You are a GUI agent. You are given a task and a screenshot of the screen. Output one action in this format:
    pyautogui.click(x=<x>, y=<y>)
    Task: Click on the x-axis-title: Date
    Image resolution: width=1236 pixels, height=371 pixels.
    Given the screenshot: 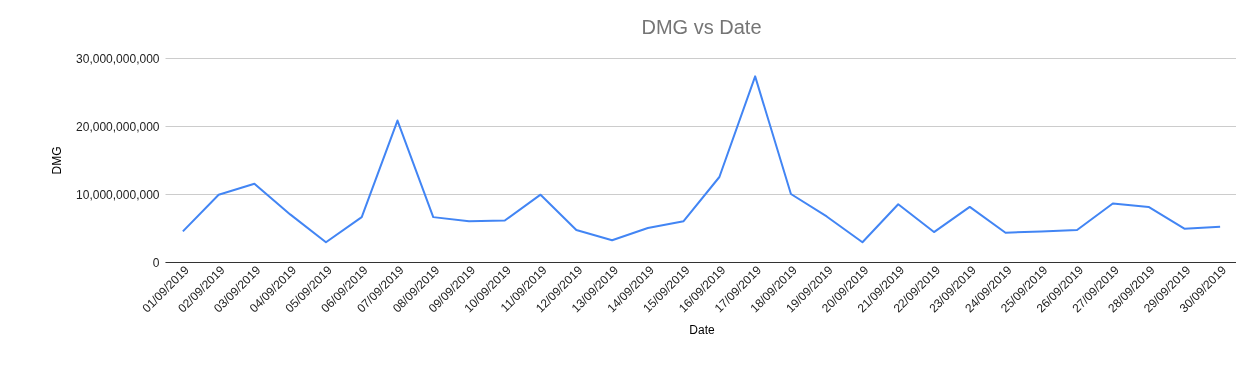 What is the action you would take?
    pyautogui.click(x=702, y=329)
    